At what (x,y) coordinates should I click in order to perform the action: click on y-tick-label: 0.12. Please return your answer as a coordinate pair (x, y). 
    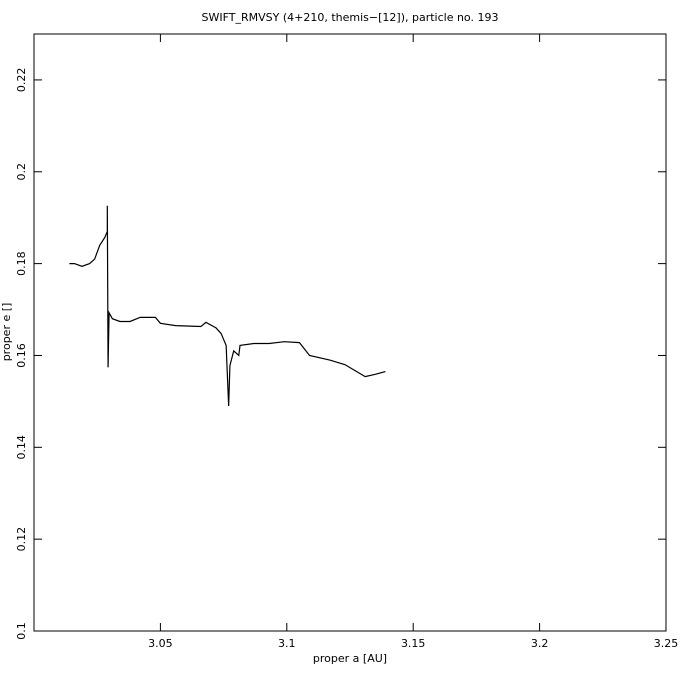
    Looking at the image, I should click on (21, 539).